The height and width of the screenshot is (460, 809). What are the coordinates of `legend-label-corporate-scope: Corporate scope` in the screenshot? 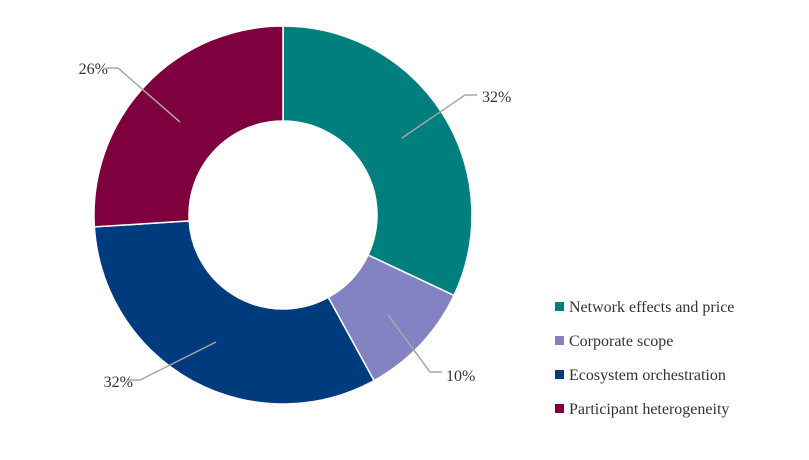 It's located at (621, 341).